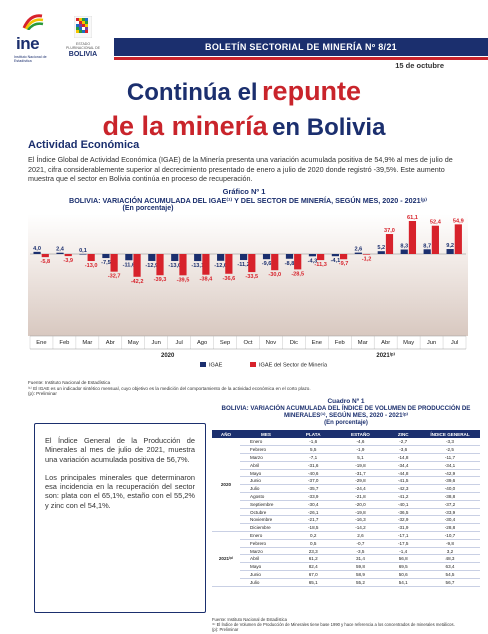 This screenshot has height=634, width=488. I want to click on chart-note-2: (p): Preliminar, so click(42, 394).